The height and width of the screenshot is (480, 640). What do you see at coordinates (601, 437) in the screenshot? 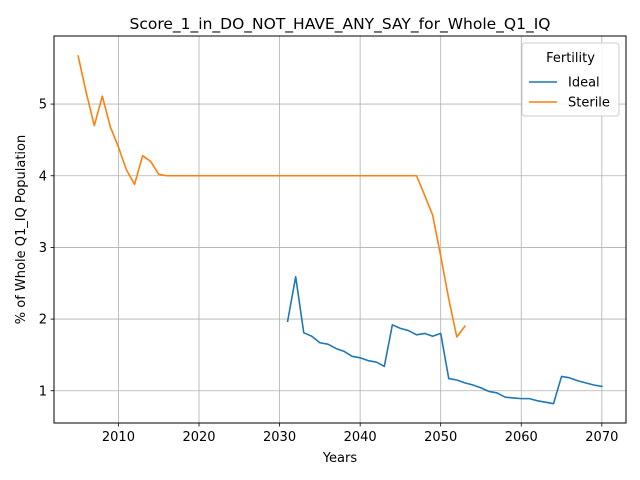
I see `x-tick-label: 2070` at bounding box center [601, 437].